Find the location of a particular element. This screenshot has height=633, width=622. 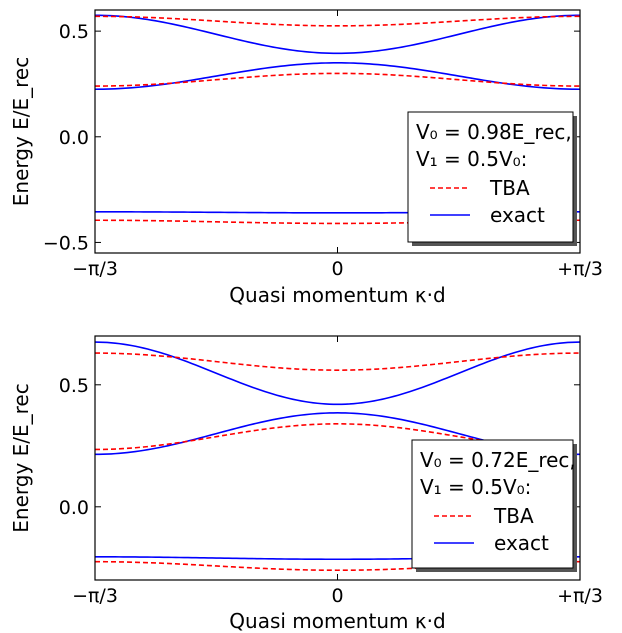

legend: V₀ = 0.72E_rec, V₁ = 0.5V₀: TBA exact is located at coordinates (494, 505).